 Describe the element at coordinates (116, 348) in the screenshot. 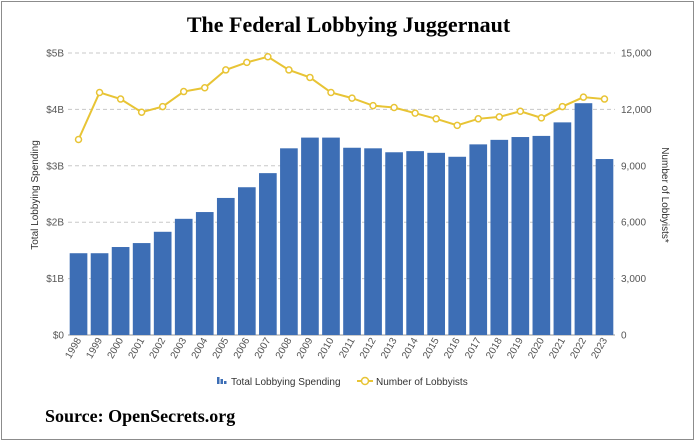

I see `x-tick-label: 2000` at that location.